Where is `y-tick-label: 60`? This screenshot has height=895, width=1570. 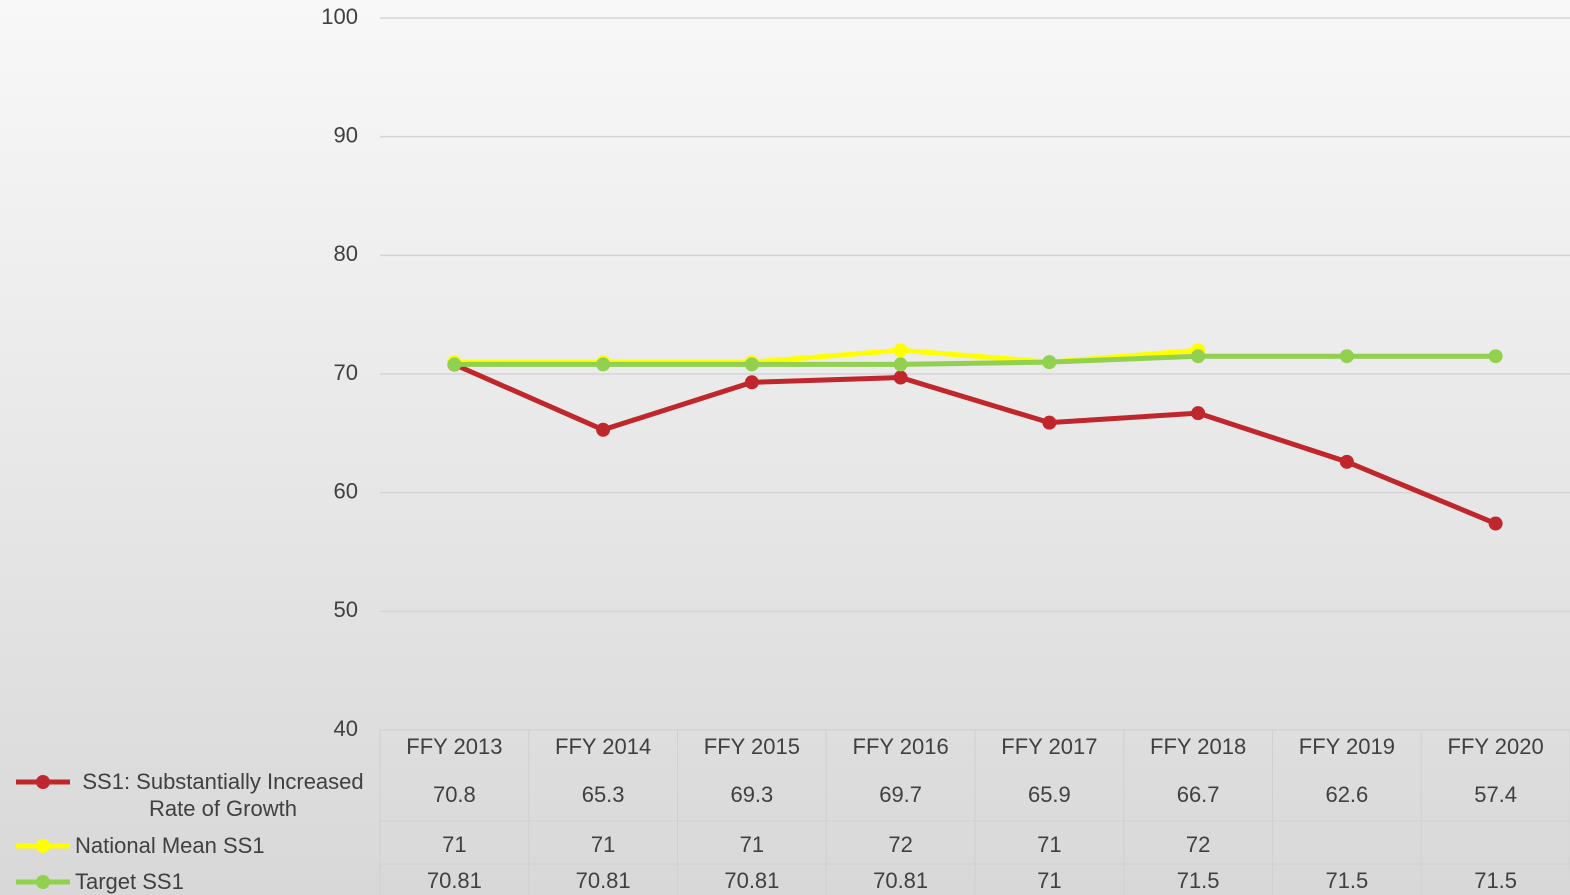
y-tick-label: 60 is located at coordinates (346, 490).